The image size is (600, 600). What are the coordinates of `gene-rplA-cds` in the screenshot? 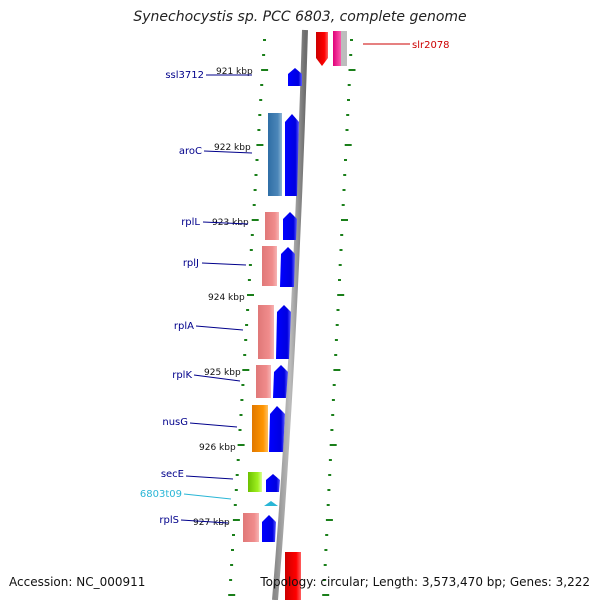 It's located at (266, 332).